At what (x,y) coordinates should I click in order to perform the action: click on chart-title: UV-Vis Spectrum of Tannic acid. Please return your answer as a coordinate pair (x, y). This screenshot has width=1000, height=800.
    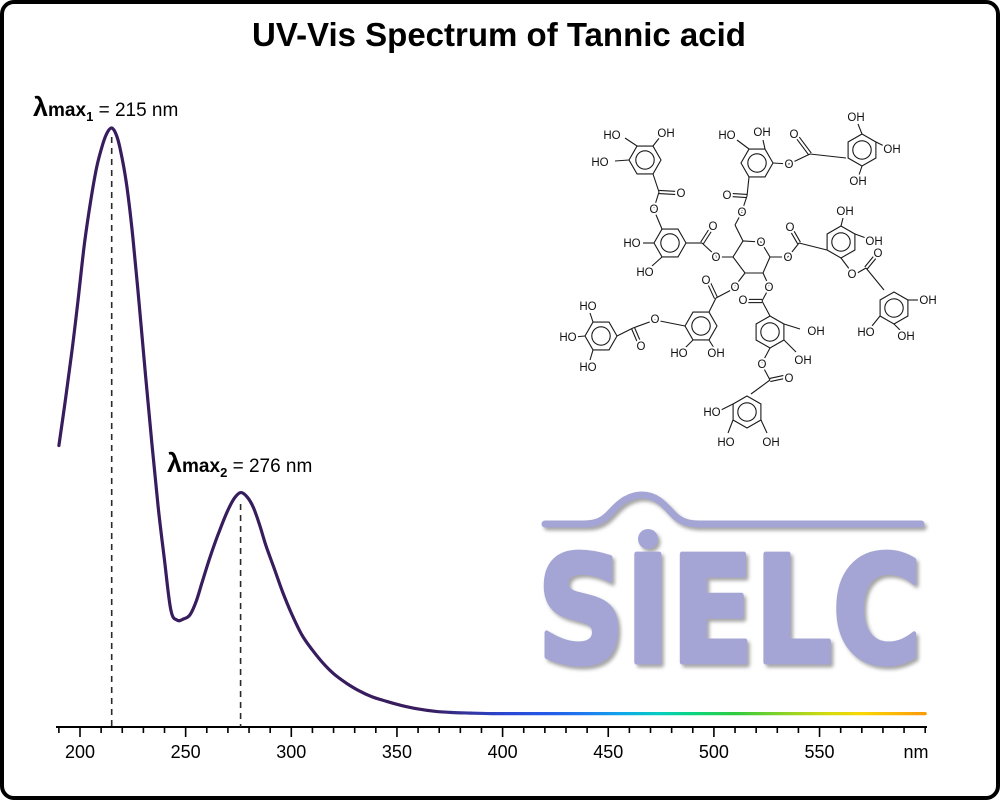
    Looking at the image, I should click on (499, 34).